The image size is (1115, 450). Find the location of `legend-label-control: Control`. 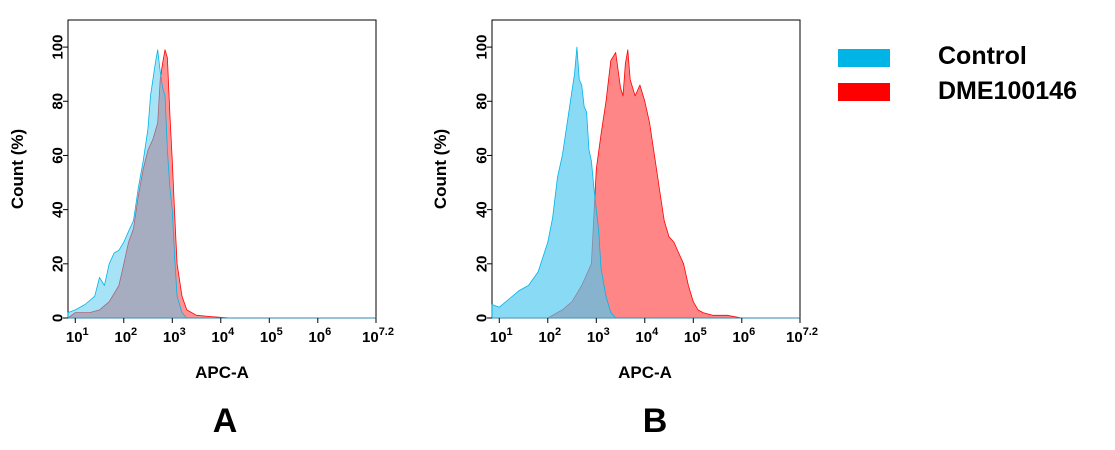

legend-label-control: Control is located at coordinates (982, 56).